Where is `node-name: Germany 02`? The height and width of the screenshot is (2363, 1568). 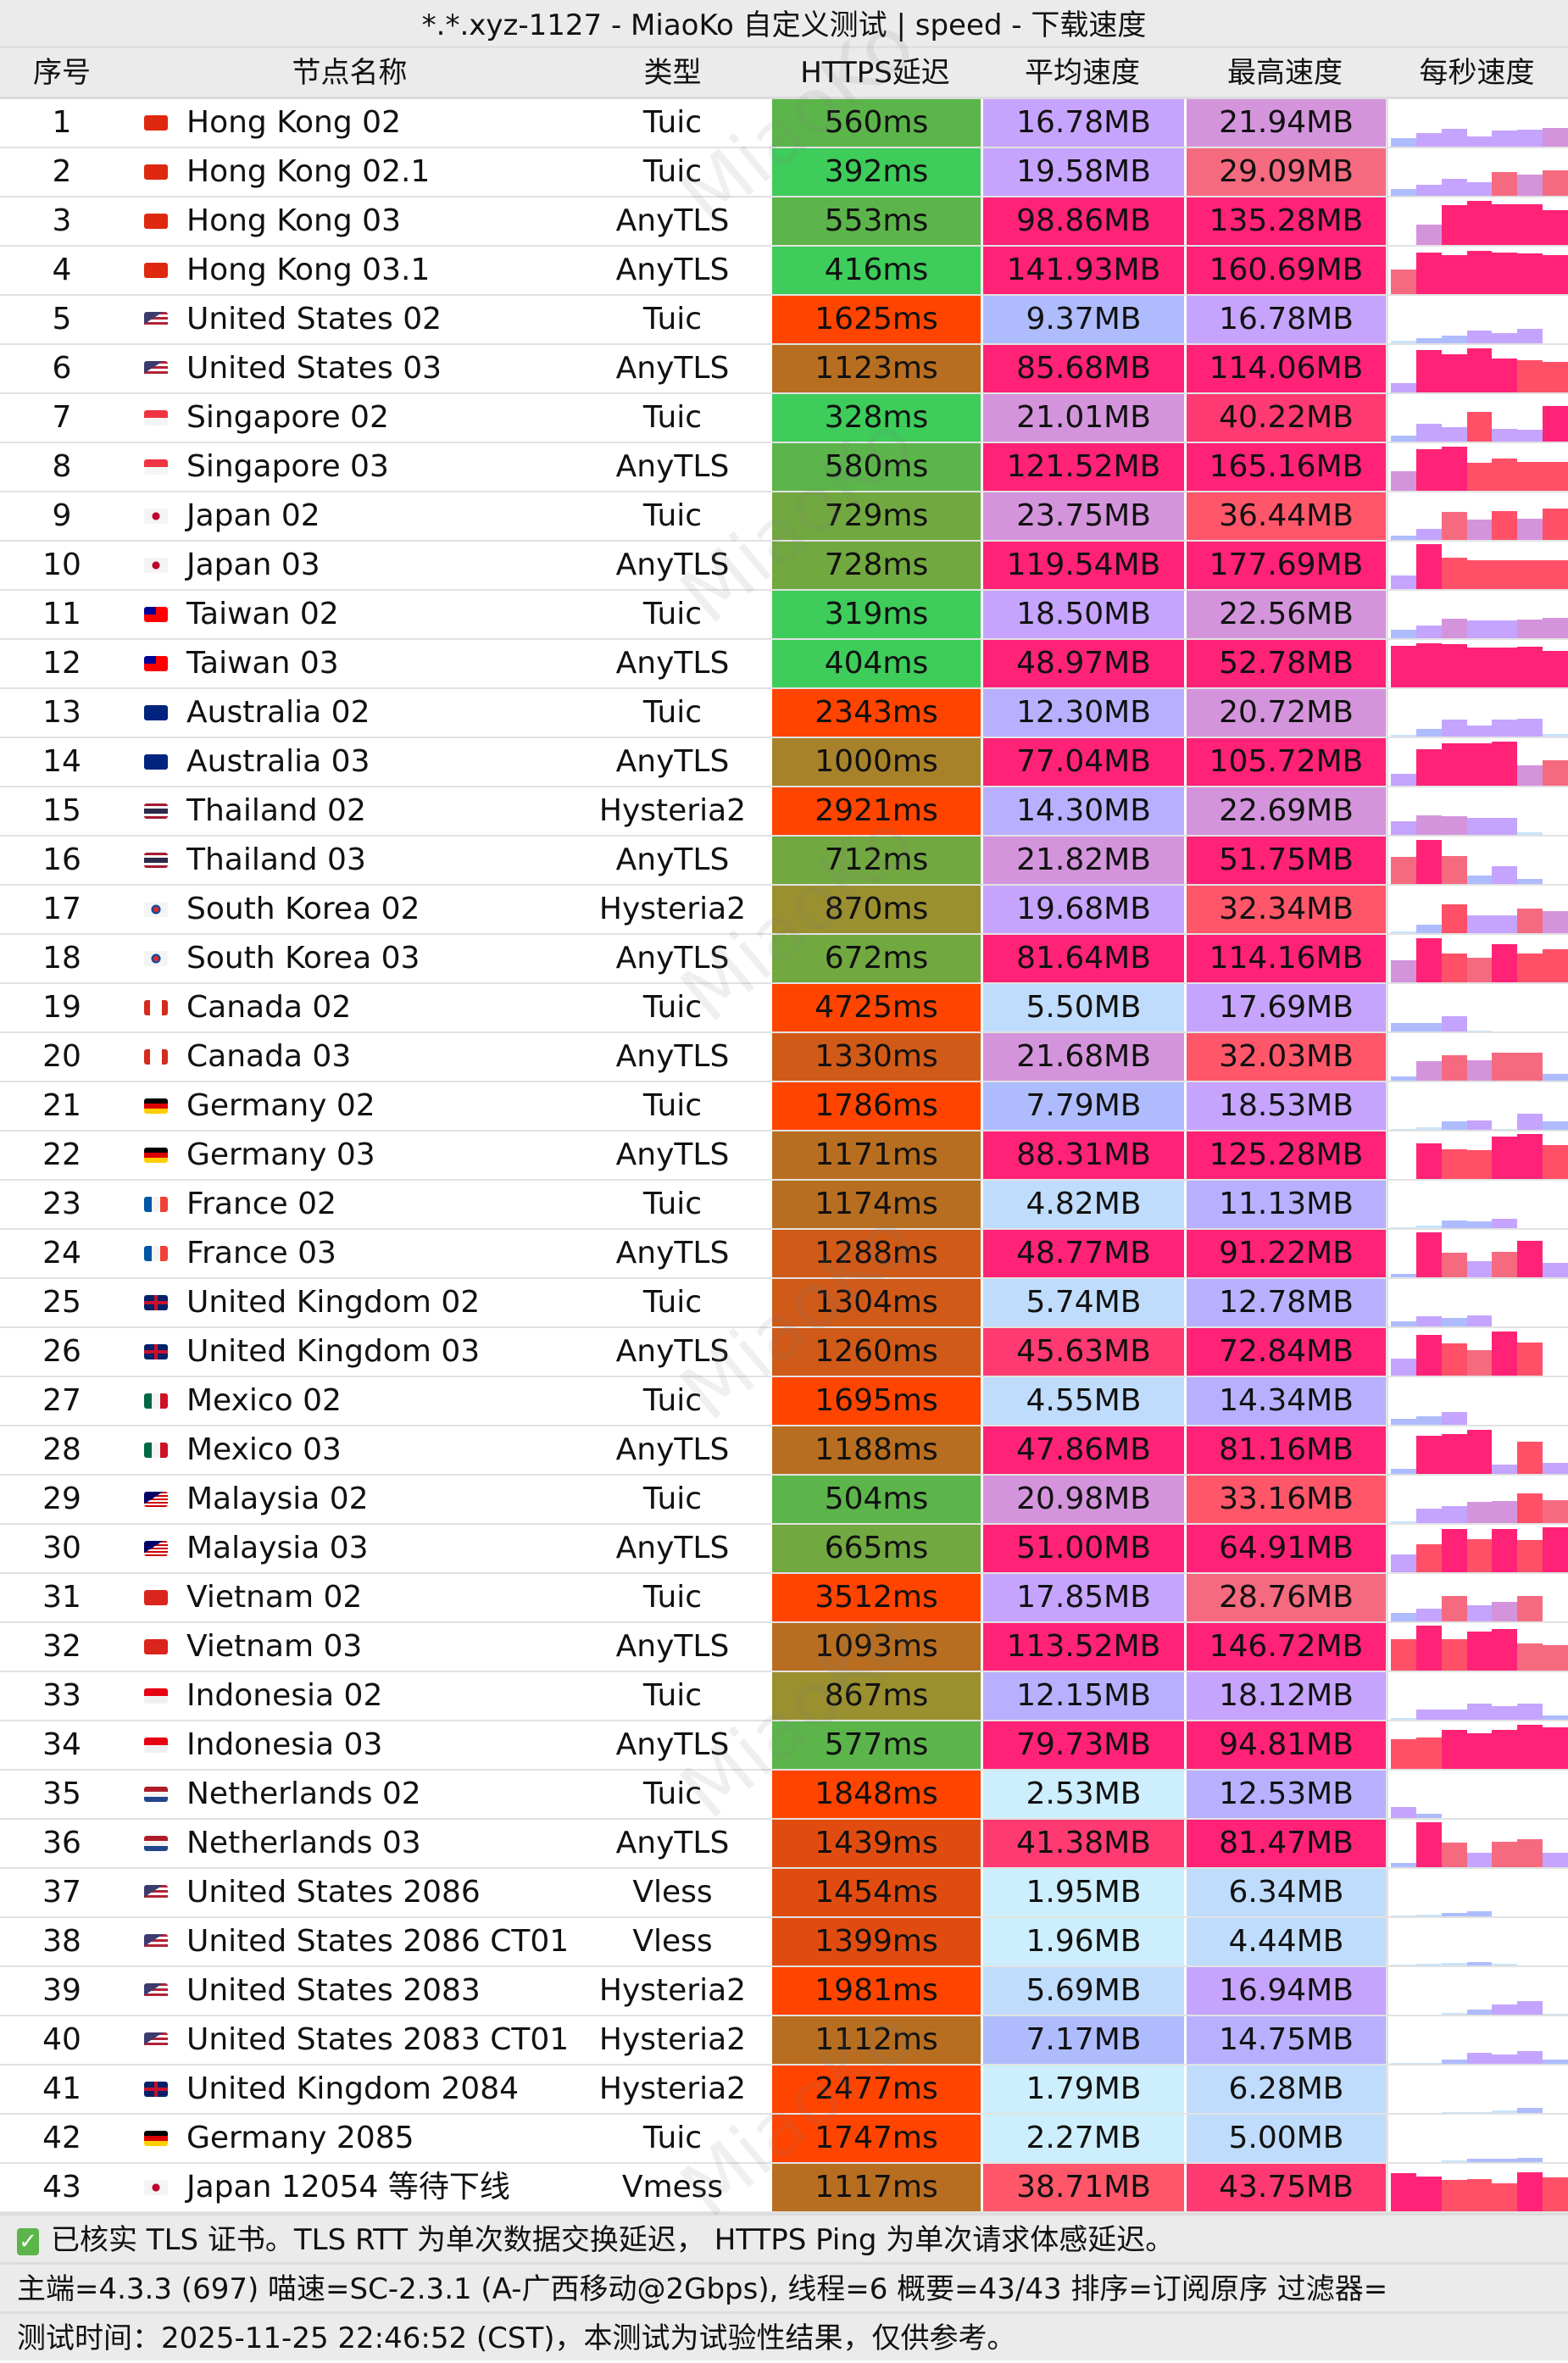
node-name: Germany 02 is located at coordinates (280, 1105).